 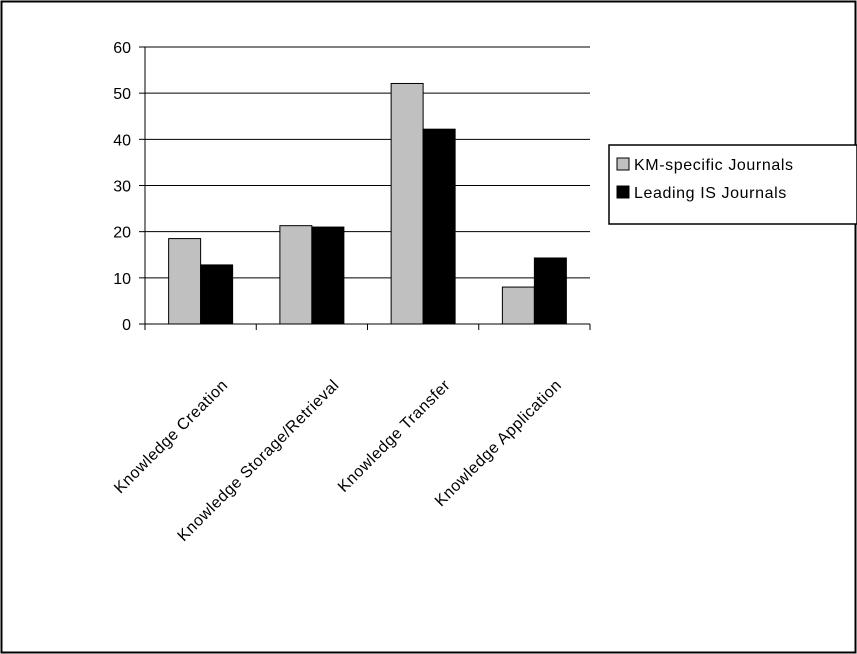 What do you see at coordinates (126, 325) in the screenshot?
I see `y-tick-label-0: 0` at bounding box center [126, 325].